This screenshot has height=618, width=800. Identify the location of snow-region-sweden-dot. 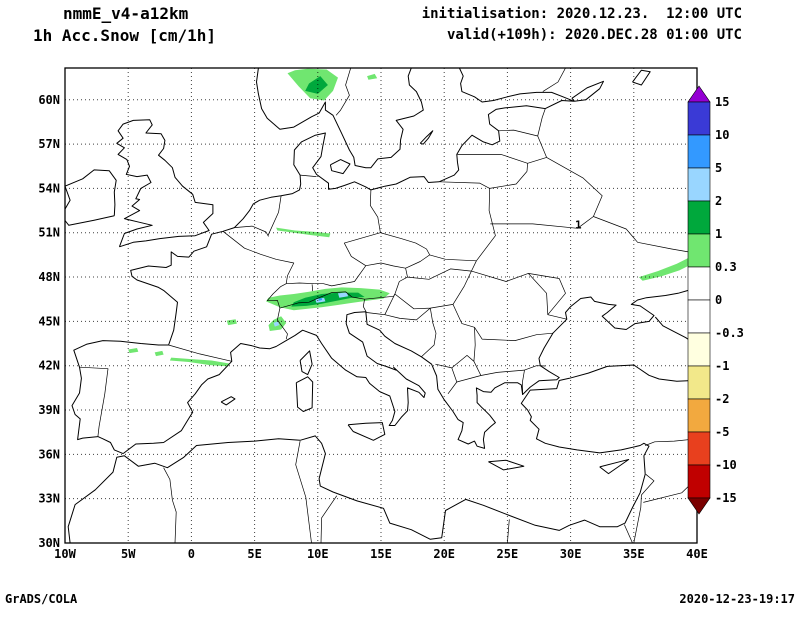
(372, 76).